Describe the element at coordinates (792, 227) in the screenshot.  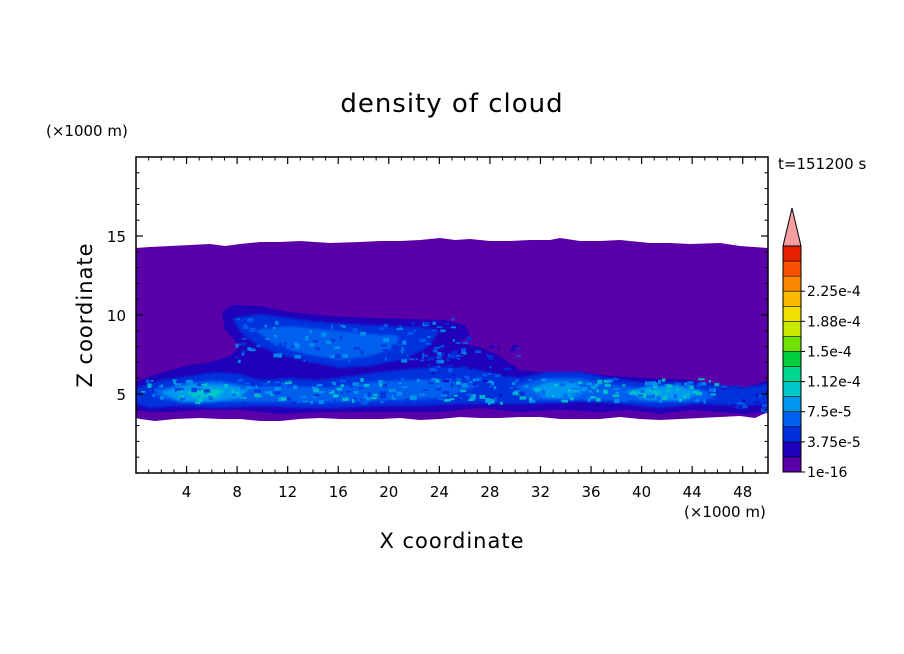
I see `colorbar-extend-arrow` at that location.